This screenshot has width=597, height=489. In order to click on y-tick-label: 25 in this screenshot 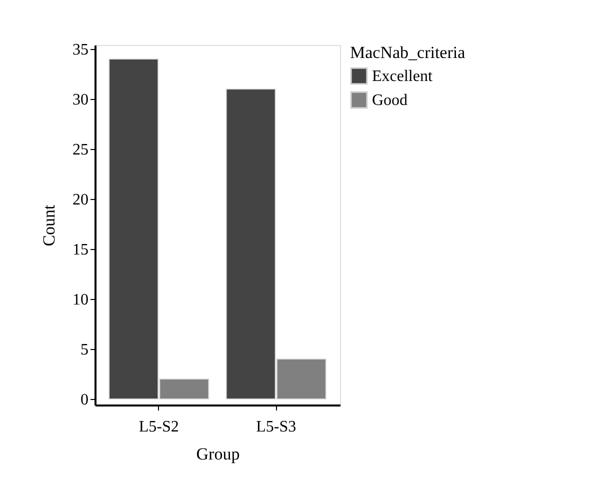, I will do `click(80, 150)`.